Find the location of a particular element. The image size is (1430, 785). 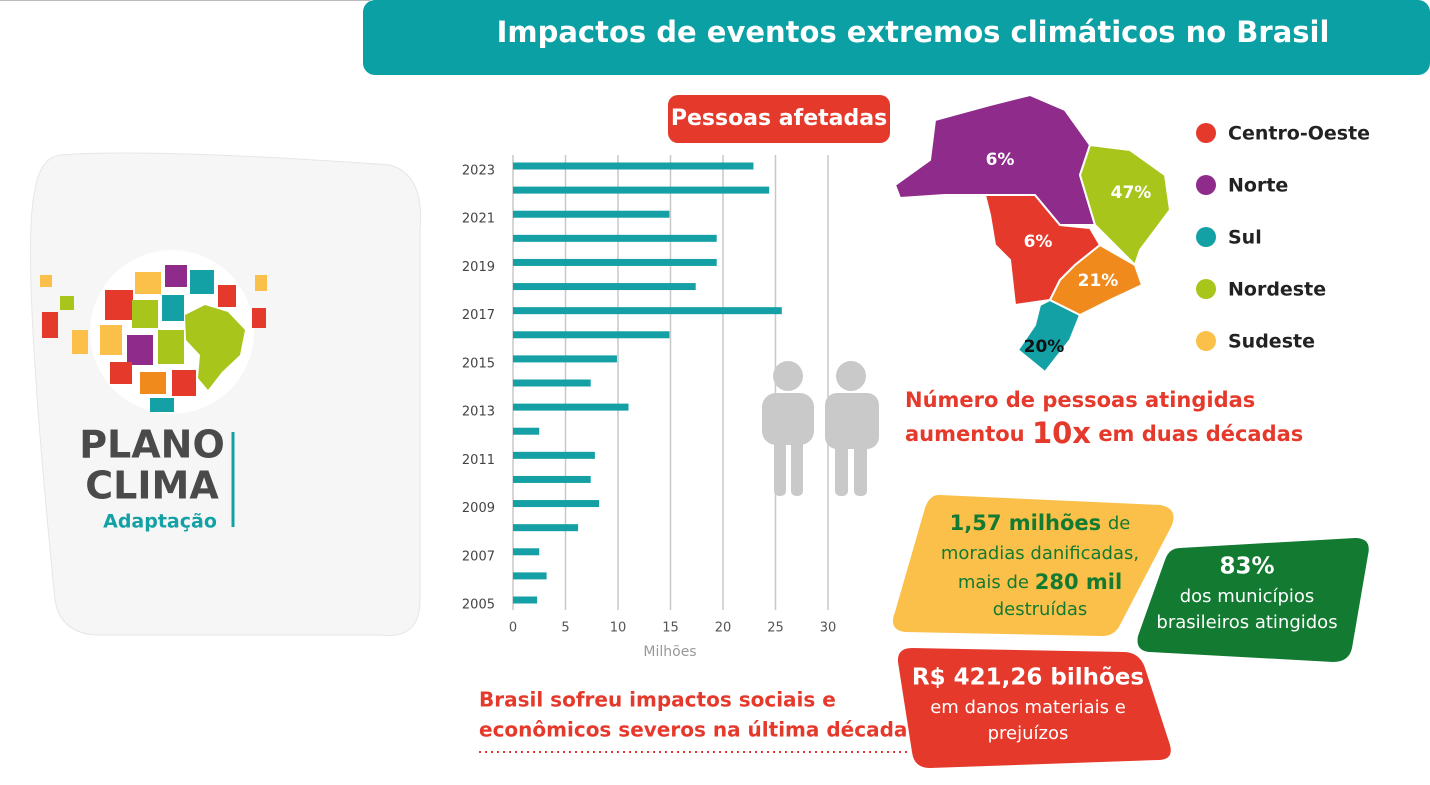

municipalities-box is located at coordinates (1253, 600).